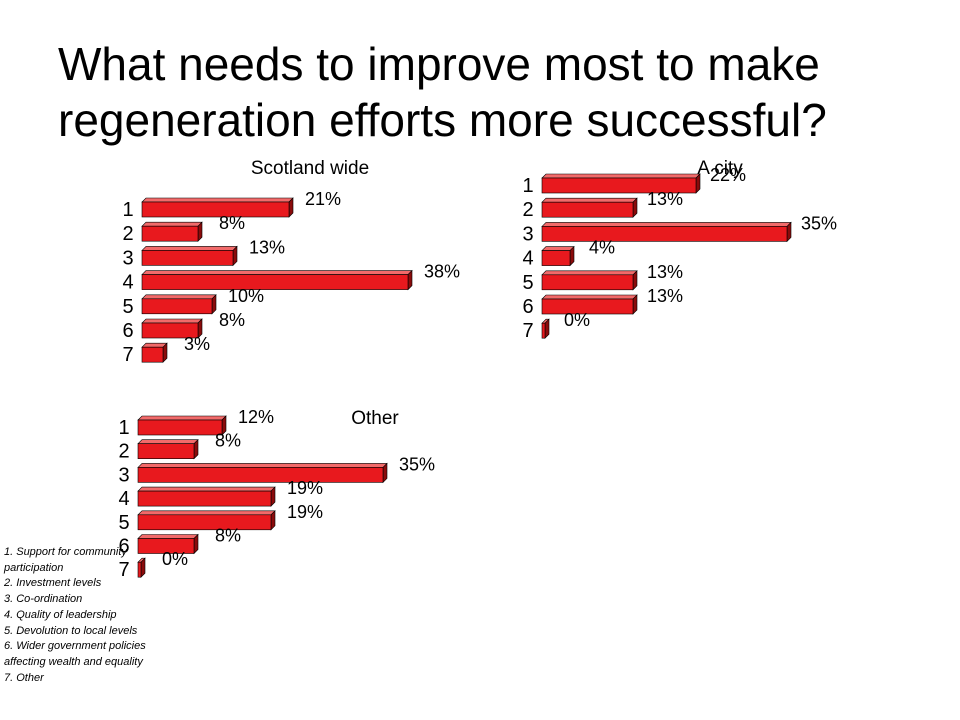 The image size is (960, 720). I want to click on chart-title: Scotland wide, so click(310, 168).